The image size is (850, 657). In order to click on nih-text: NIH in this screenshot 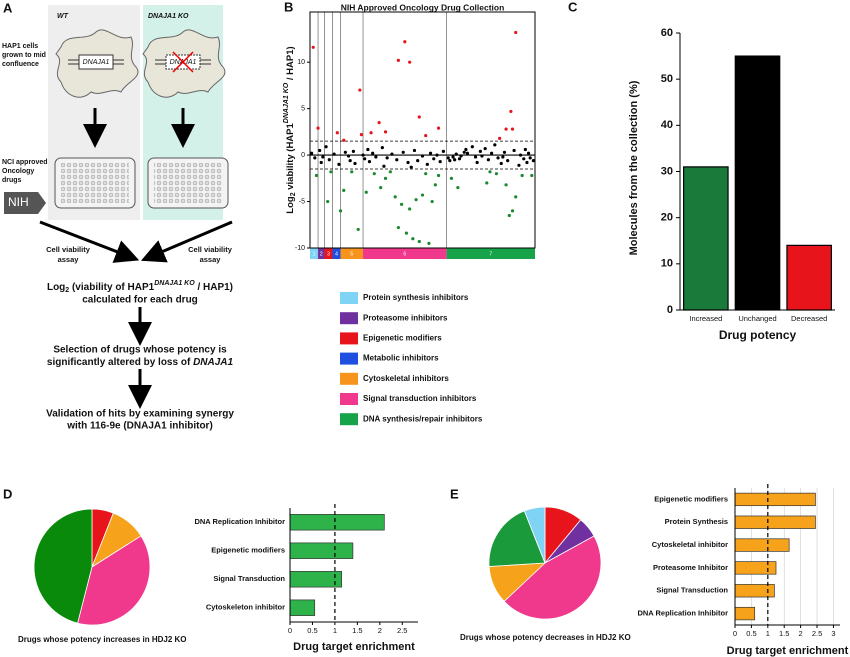, I will do `click(18, 202)`.